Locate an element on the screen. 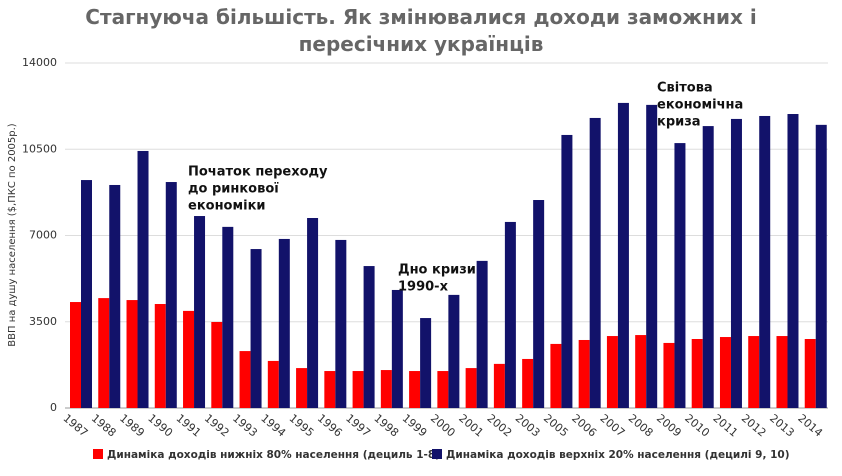  y-tick-label: 14000 is located at coordinates (39, 62).